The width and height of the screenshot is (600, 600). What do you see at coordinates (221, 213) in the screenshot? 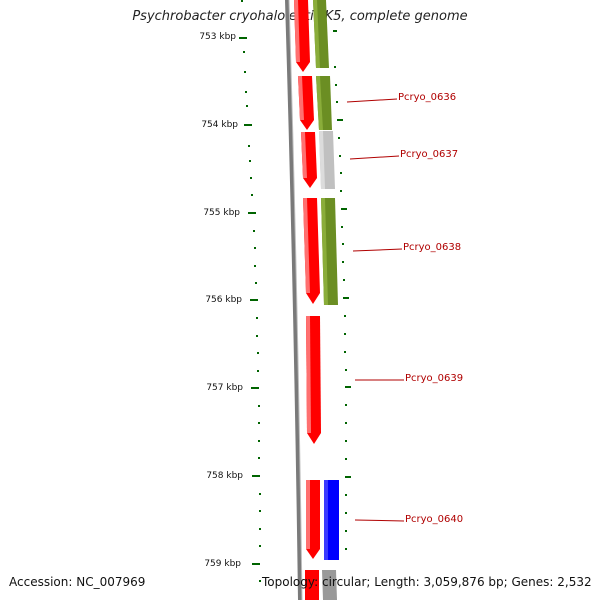
I see `scale-label-755: 755 kbp` at bounding box center [221, 213].